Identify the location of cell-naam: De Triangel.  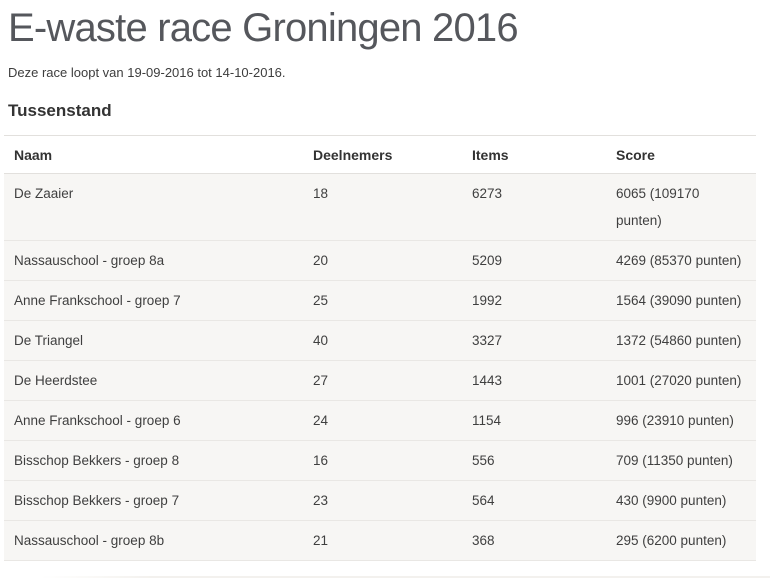
(153, 340).